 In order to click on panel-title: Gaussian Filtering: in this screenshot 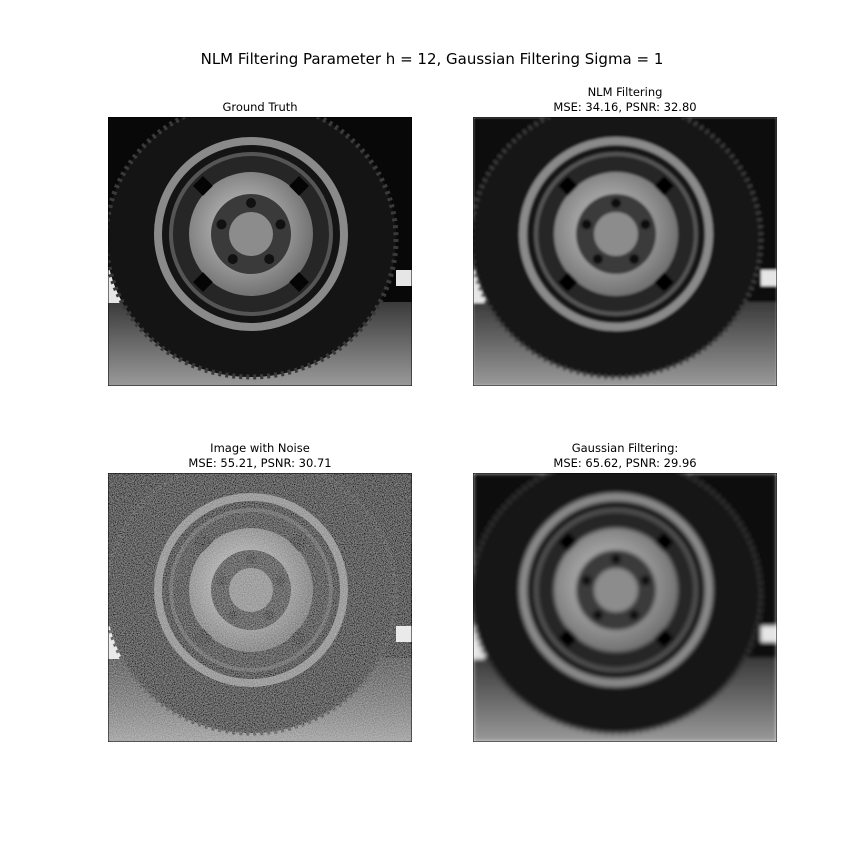, I will do `click(625, 448)`.